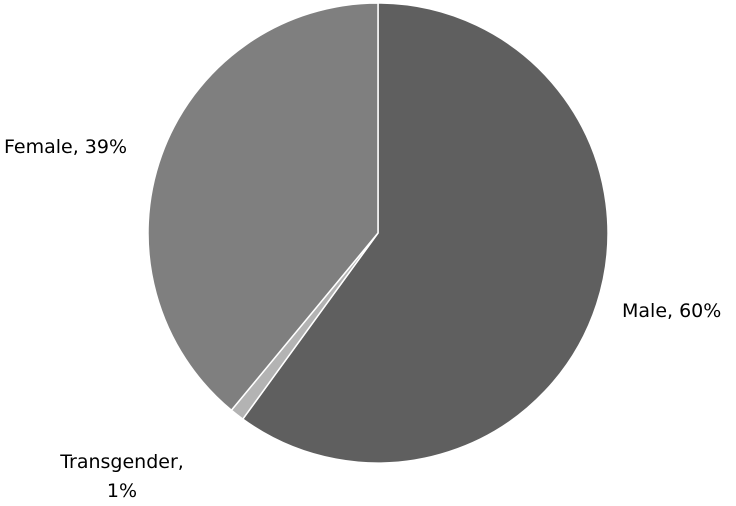 The width and height of the screenshot is (736, 506). What do you see at coordinates (121, 462) in the screenshot?
I see `slice-label-transgender-line1: Transgender,` at bounding box center [121, 462].